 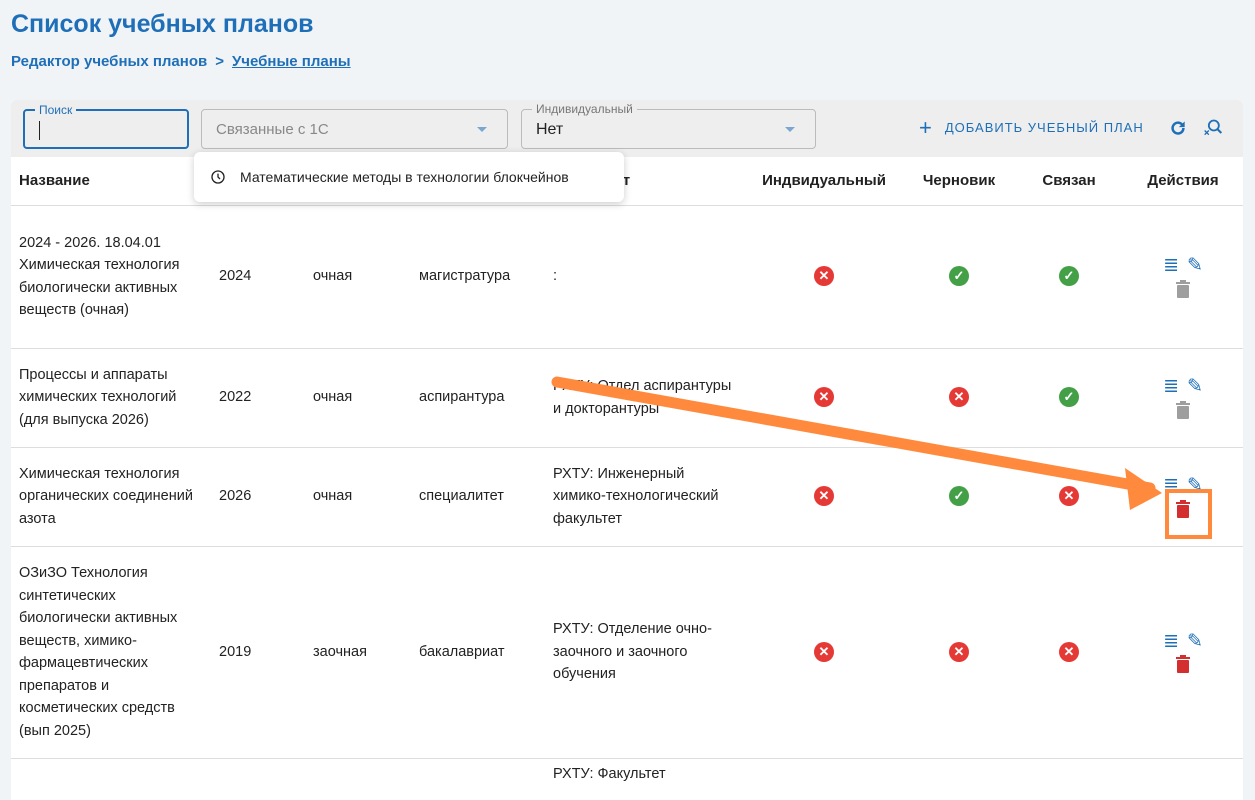 I want to click on cell-faculty: :, so click(x=645, y=277).